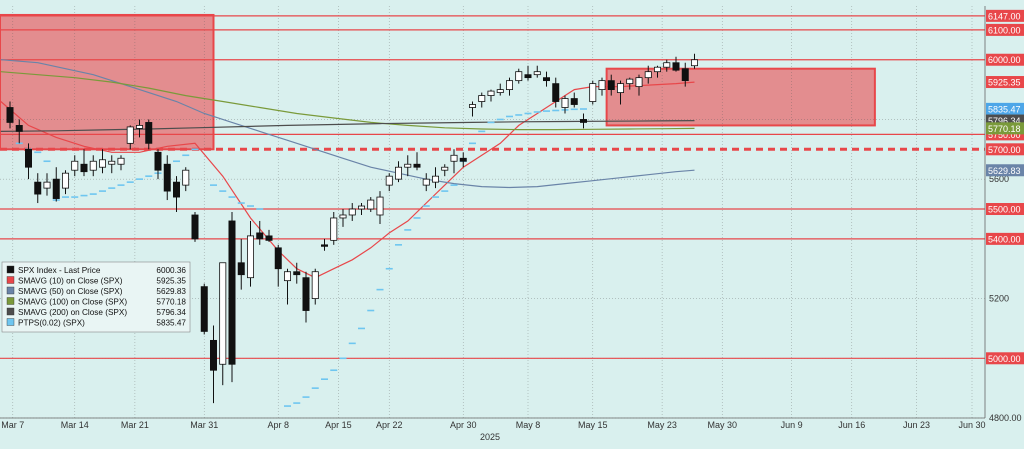 The height and width of the screenshot is (449, 1024). What do you see at coordinates (1005, 59) in the screenshot?
I see `level-badge-6000: 6000.00` at bounding box center [1005, 59].